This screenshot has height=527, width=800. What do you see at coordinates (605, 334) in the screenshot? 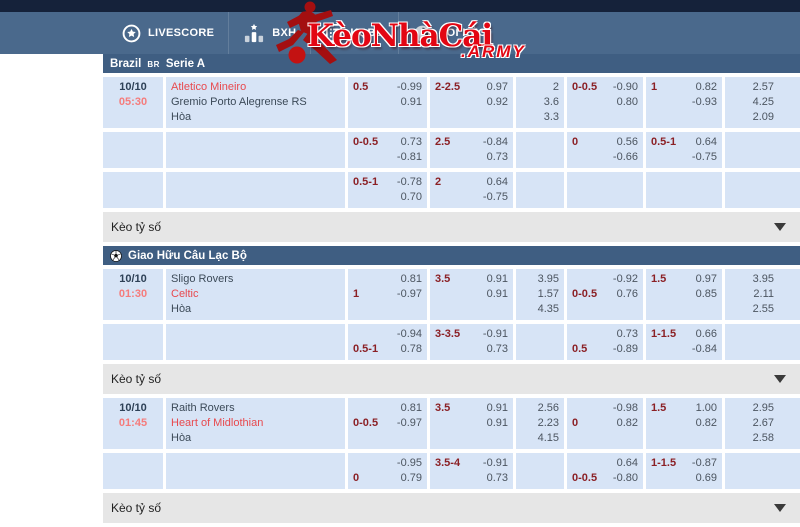
I see `odds-line: 0.73` at bounding box center [605, 334].